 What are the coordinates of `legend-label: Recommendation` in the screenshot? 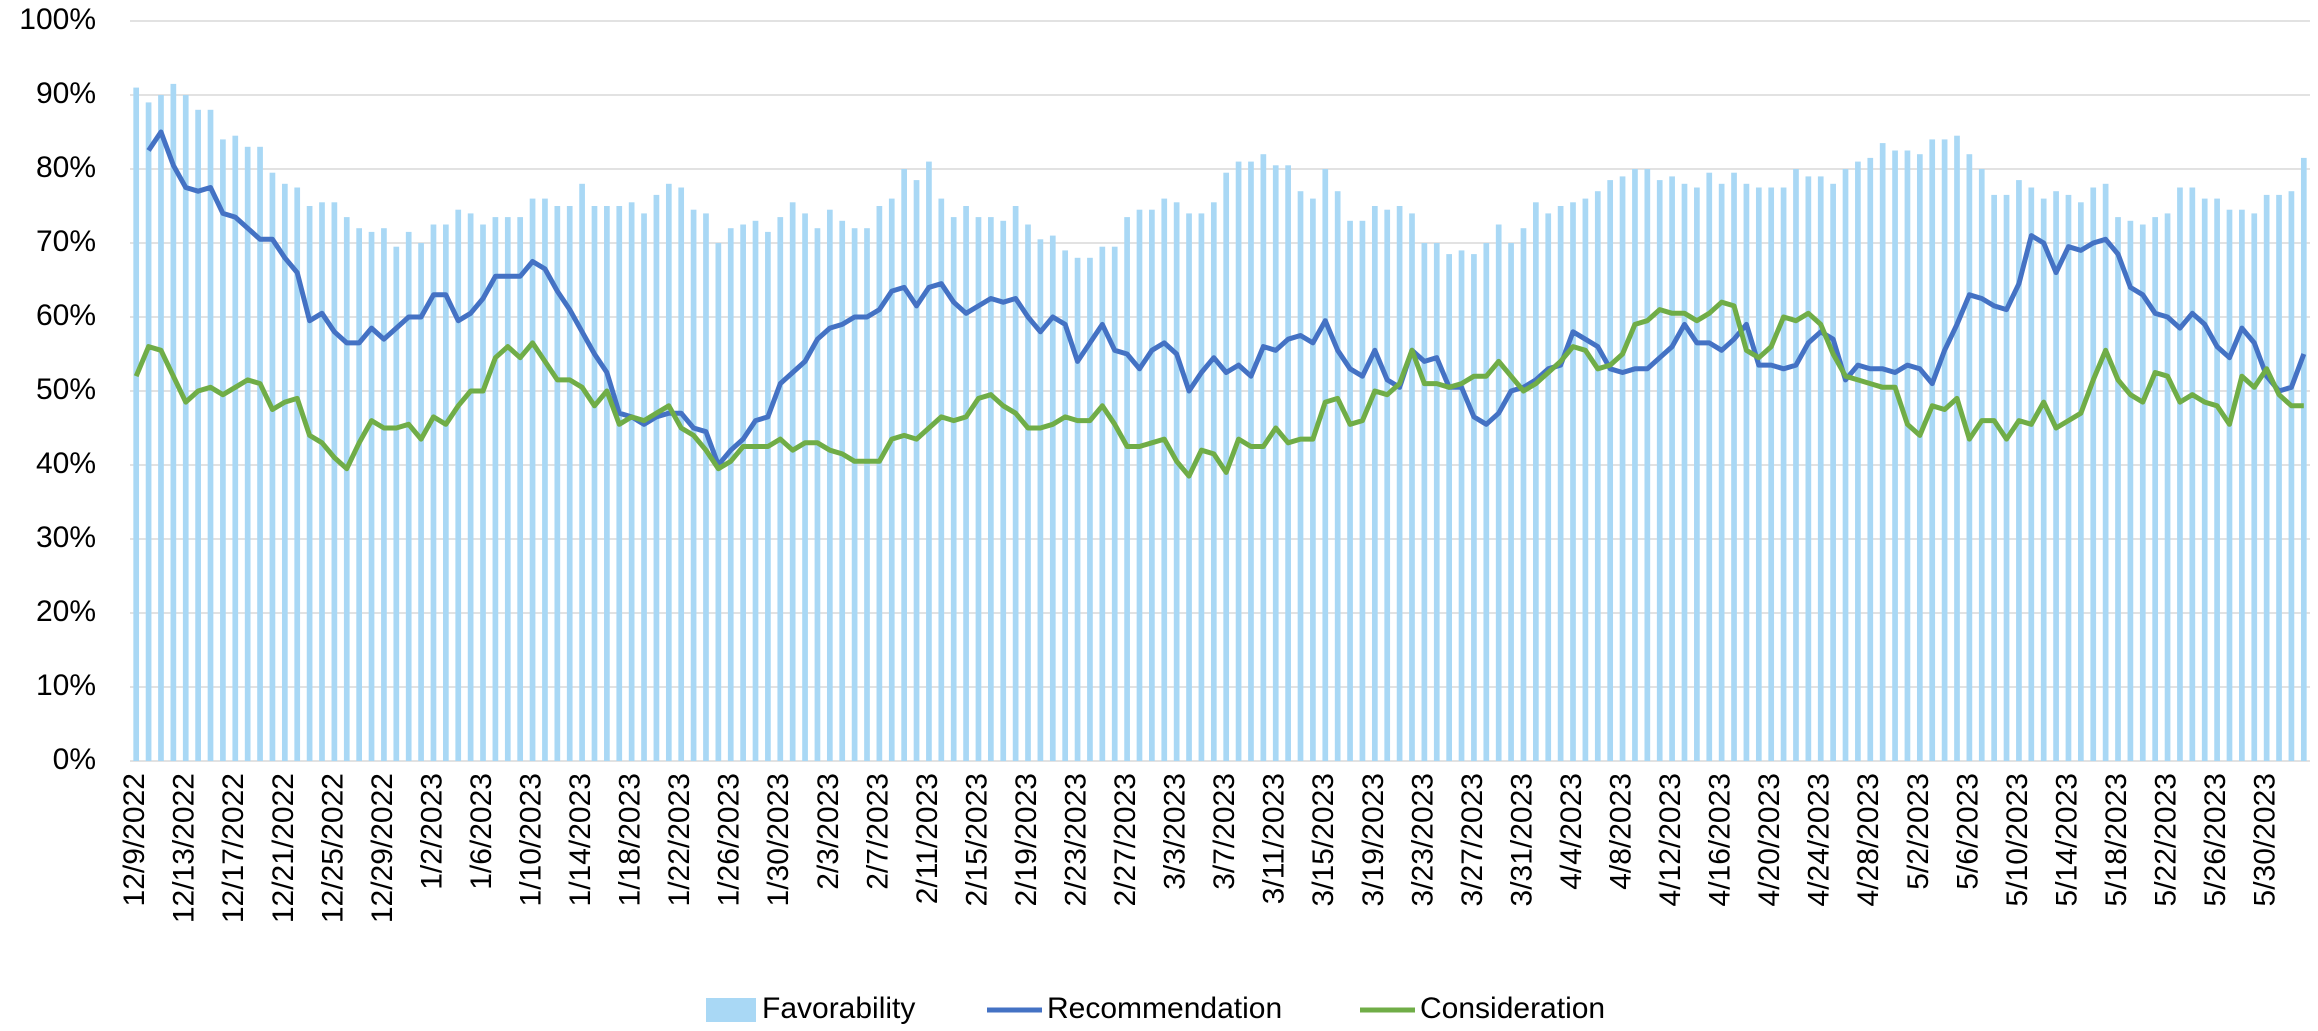 It's located at (1164, 1008).